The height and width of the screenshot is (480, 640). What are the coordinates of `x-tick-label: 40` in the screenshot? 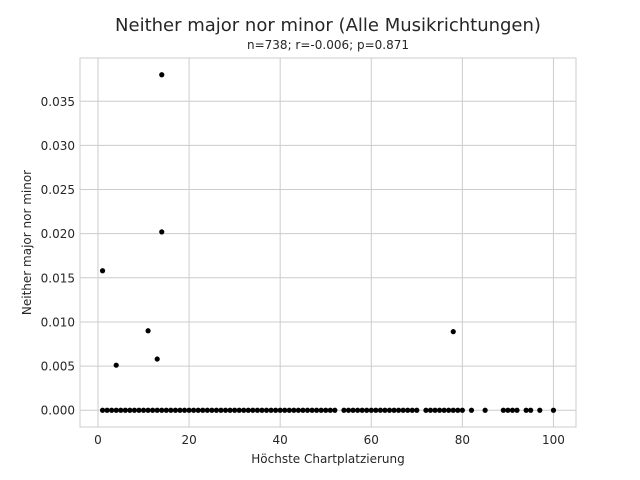 It's located at (280, 440).